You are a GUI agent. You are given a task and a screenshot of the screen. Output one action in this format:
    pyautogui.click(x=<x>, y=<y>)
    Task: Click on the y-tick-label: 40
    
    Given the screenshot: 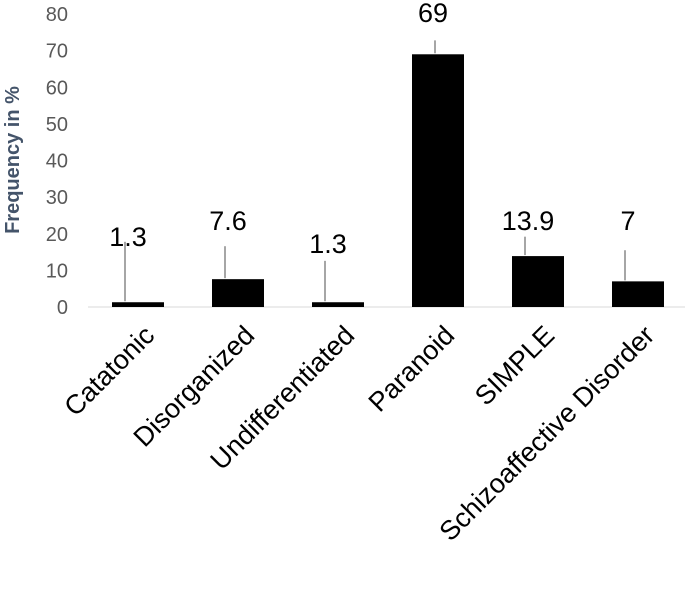 What is the action you would take?
    pyautogui.click(x=57, y=162)
    